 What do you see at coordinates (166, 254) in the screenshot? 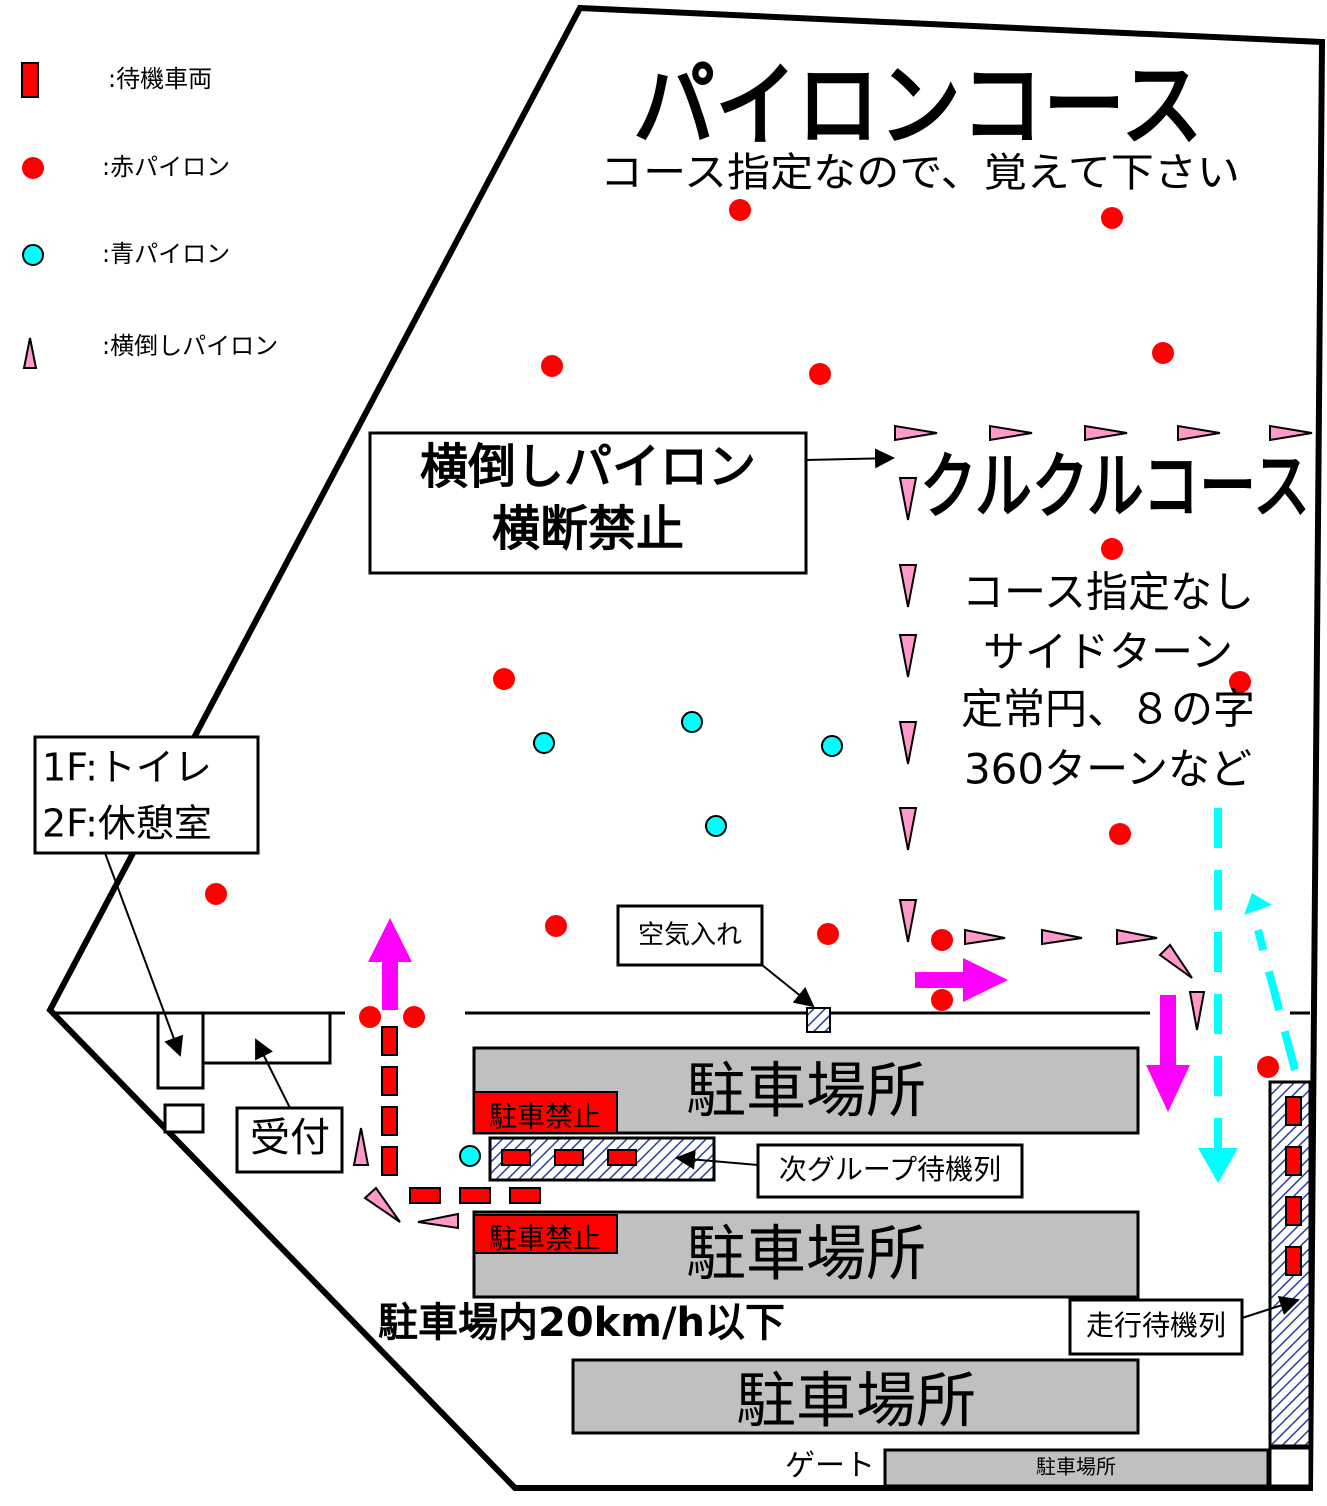
I see `legend-label: :青パイロン` at bounding box center [166, 254].